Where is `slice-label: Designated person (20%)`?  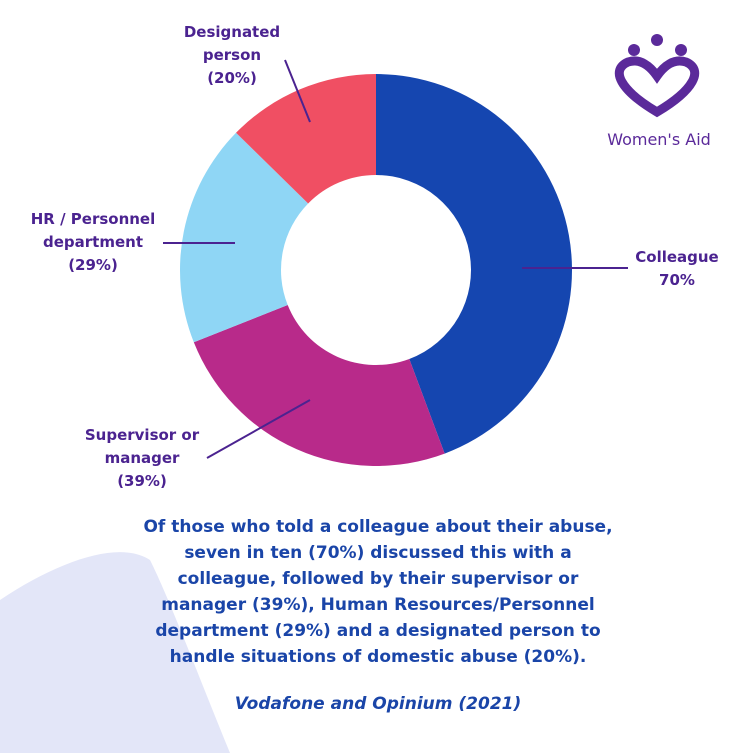
slice-label: Designated person (20%) is located at coordinates (232, 55).